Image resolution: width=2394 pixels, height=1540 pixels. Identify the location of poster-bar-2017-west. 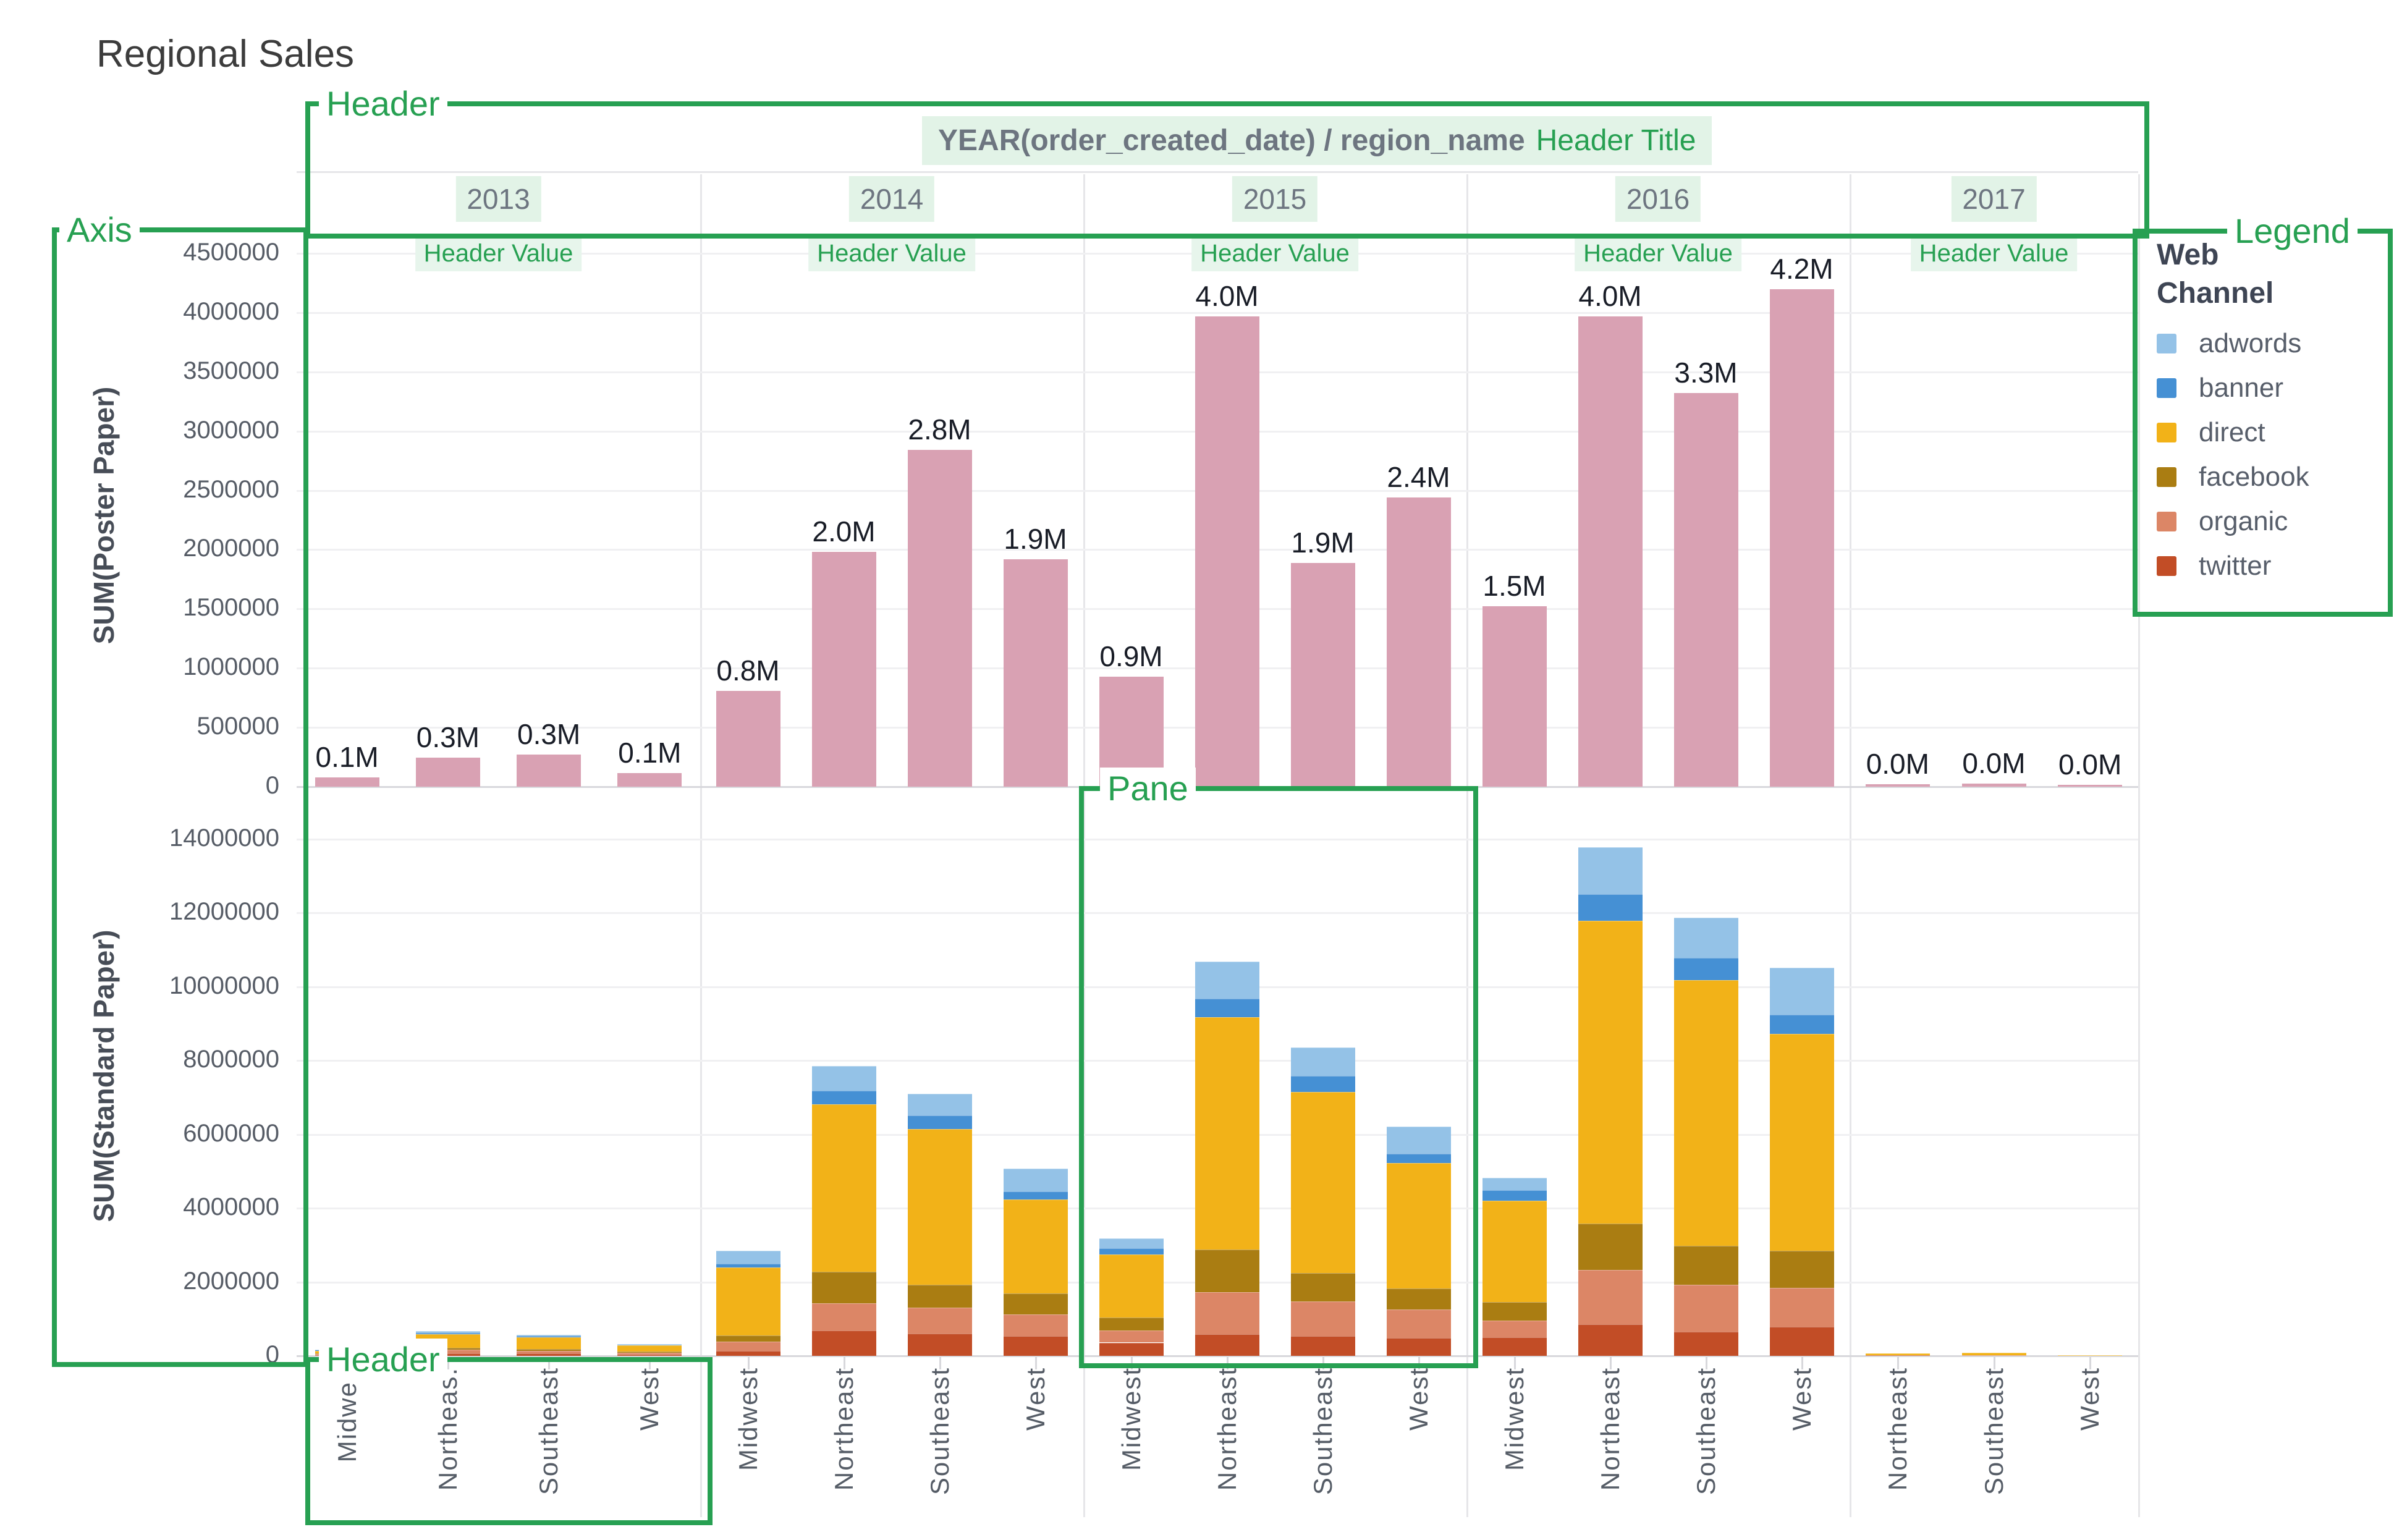
(2090, 786).